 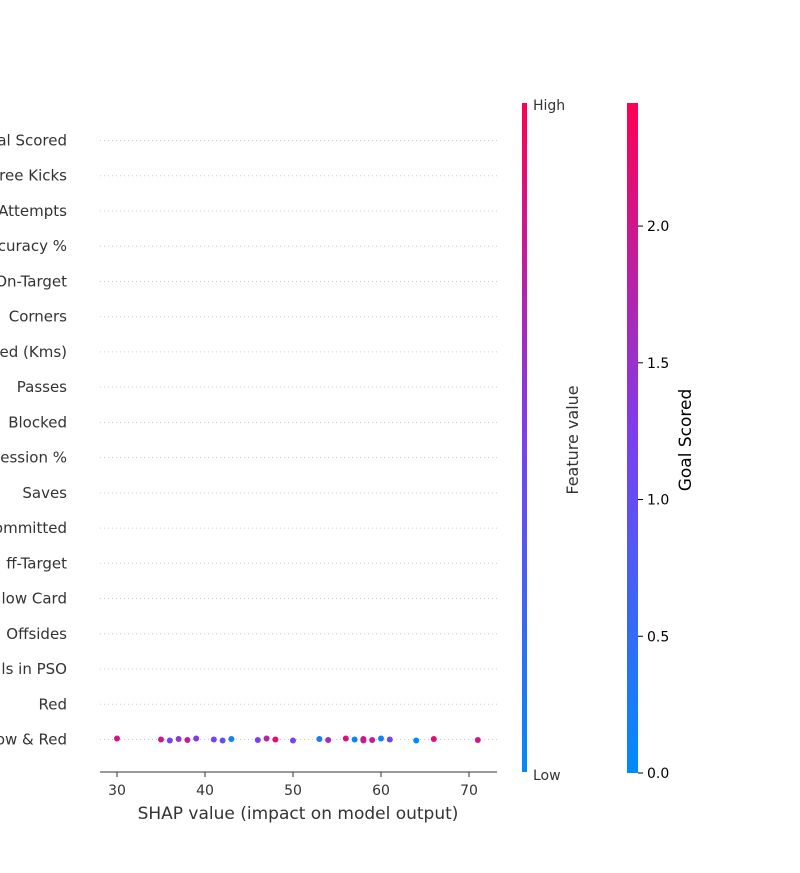 What do you see at coordinates (33, 281) in the screenshot?
I see `feature-label: On-Target` at bounding box center [33, 281].